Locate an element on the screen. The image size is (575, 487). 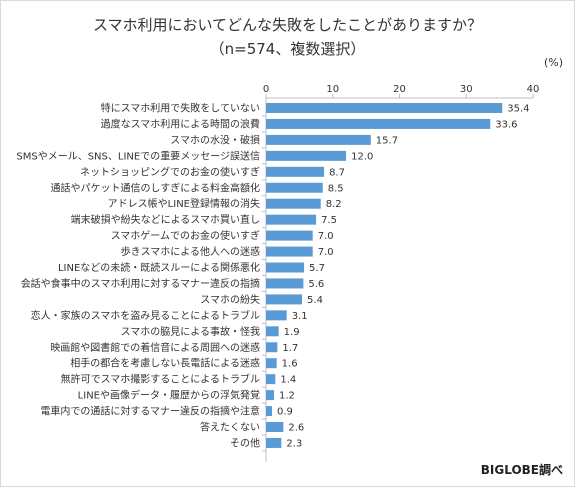
category-label: 歩きスマホによる他人への迷惑 is located at coordinates (190, 251).